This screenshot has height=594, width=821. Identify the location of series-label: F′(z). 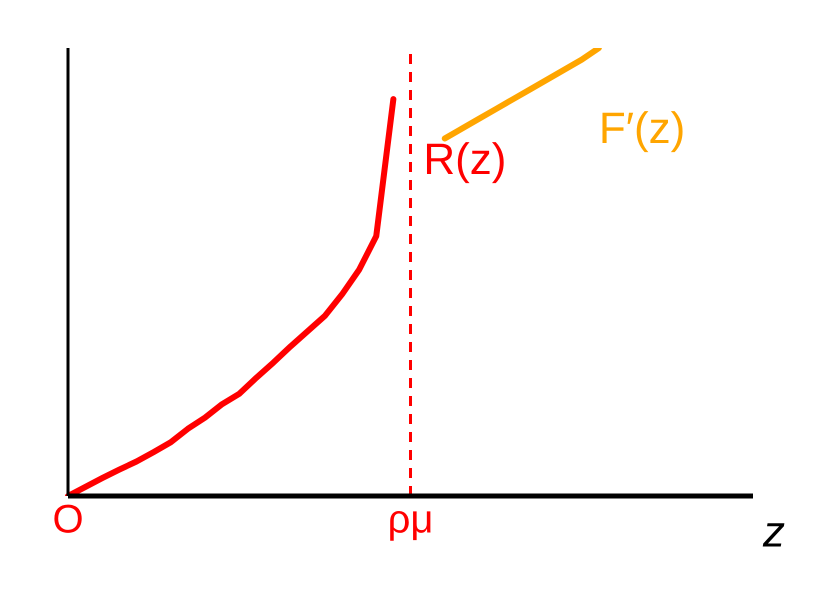
(642, 128).